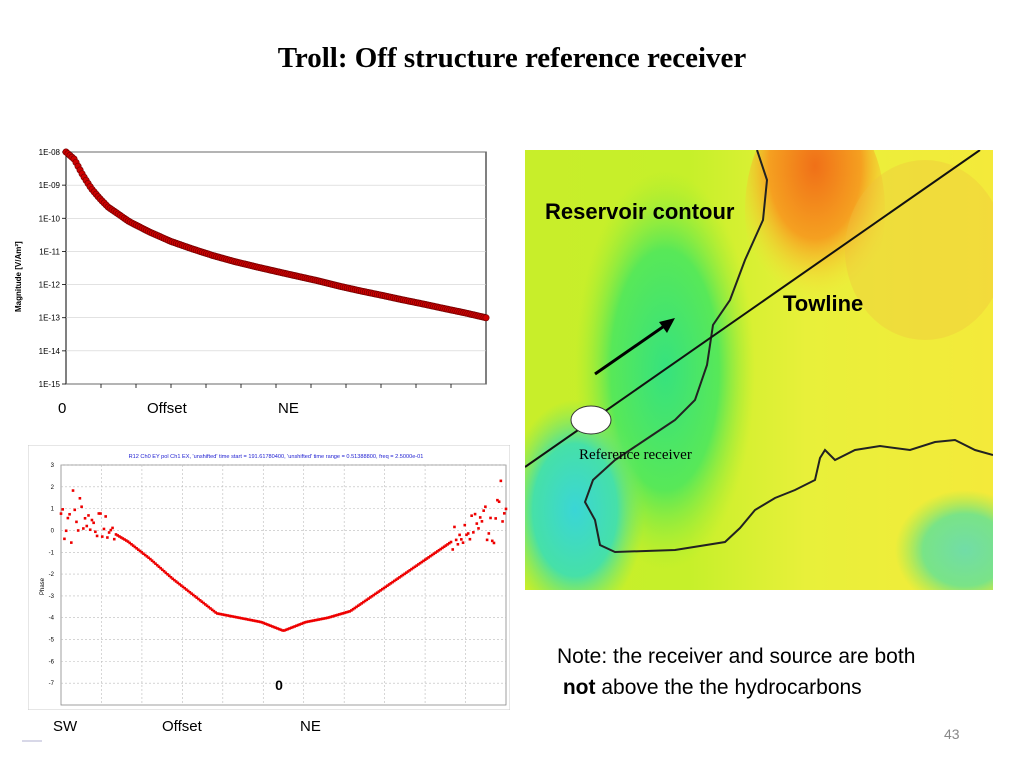 The height and width of the screenshot is (768, 1024). I want to click on note-bold-not: not, so click(579, 687).